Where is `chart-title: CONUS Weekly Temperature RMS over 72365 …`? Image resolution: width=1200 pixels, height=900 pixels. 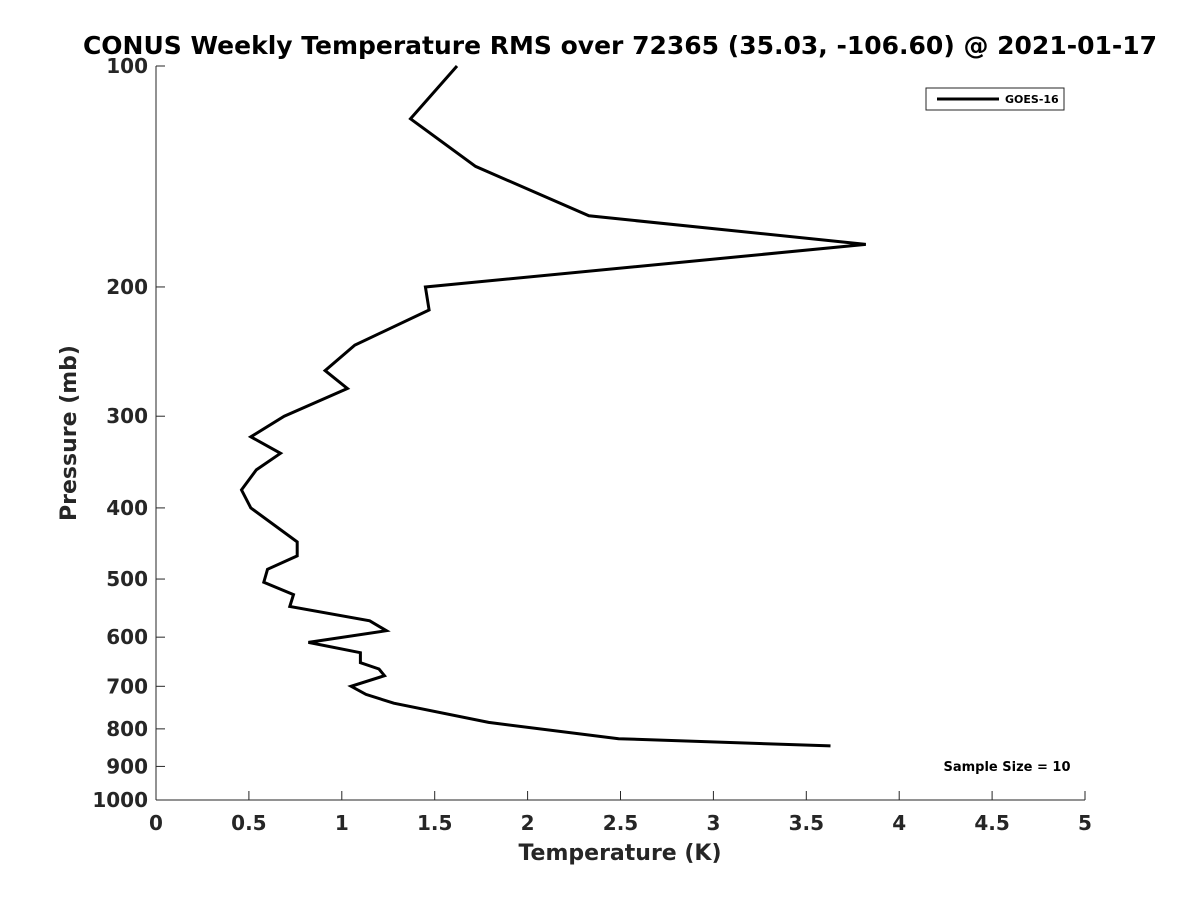
chart-title: CONUS Weekly Temperature RMS over 72365 … is located at coordinates (620, 45).